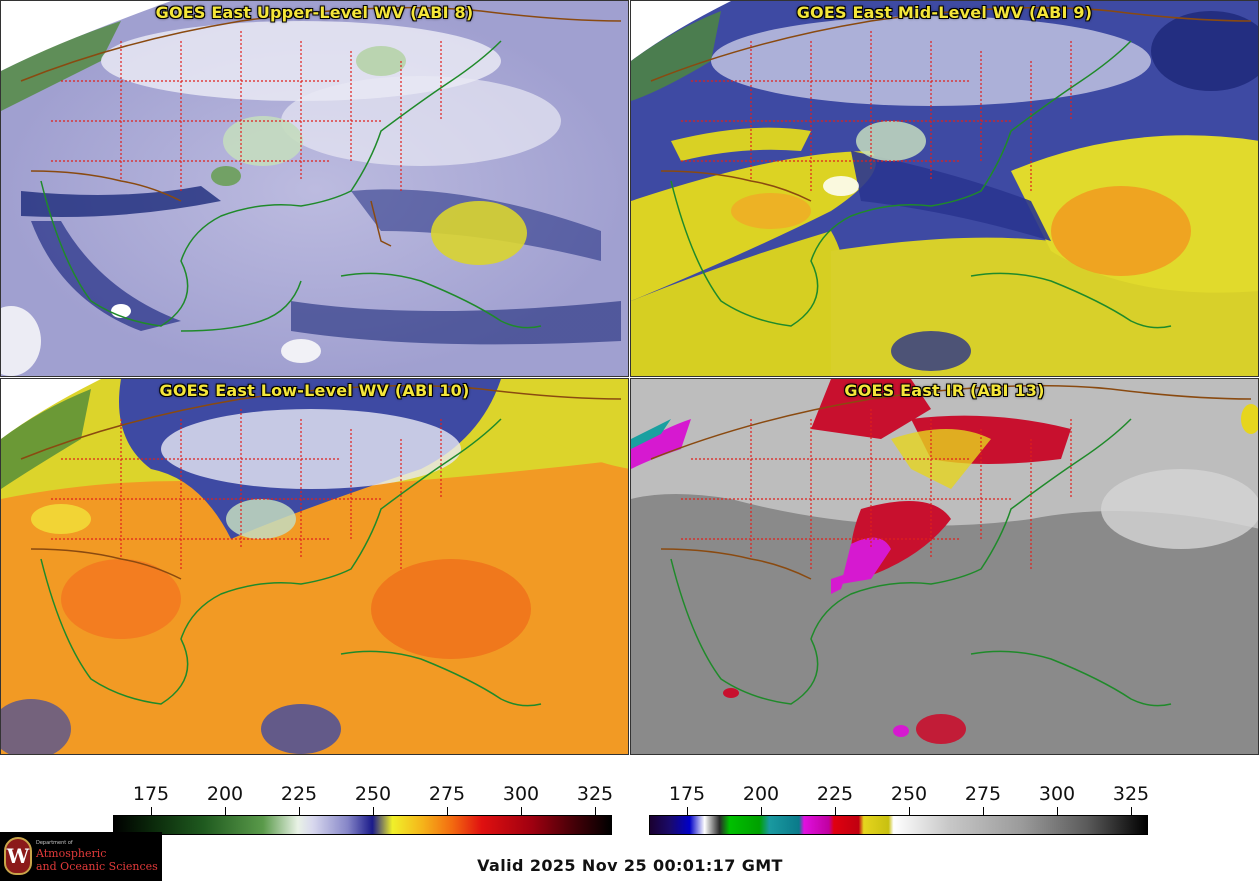  What do you see at coordinates (1131, 794) in the screenshot?
I see `ir-tick-label: 325` at bounding box center [1131, 794].